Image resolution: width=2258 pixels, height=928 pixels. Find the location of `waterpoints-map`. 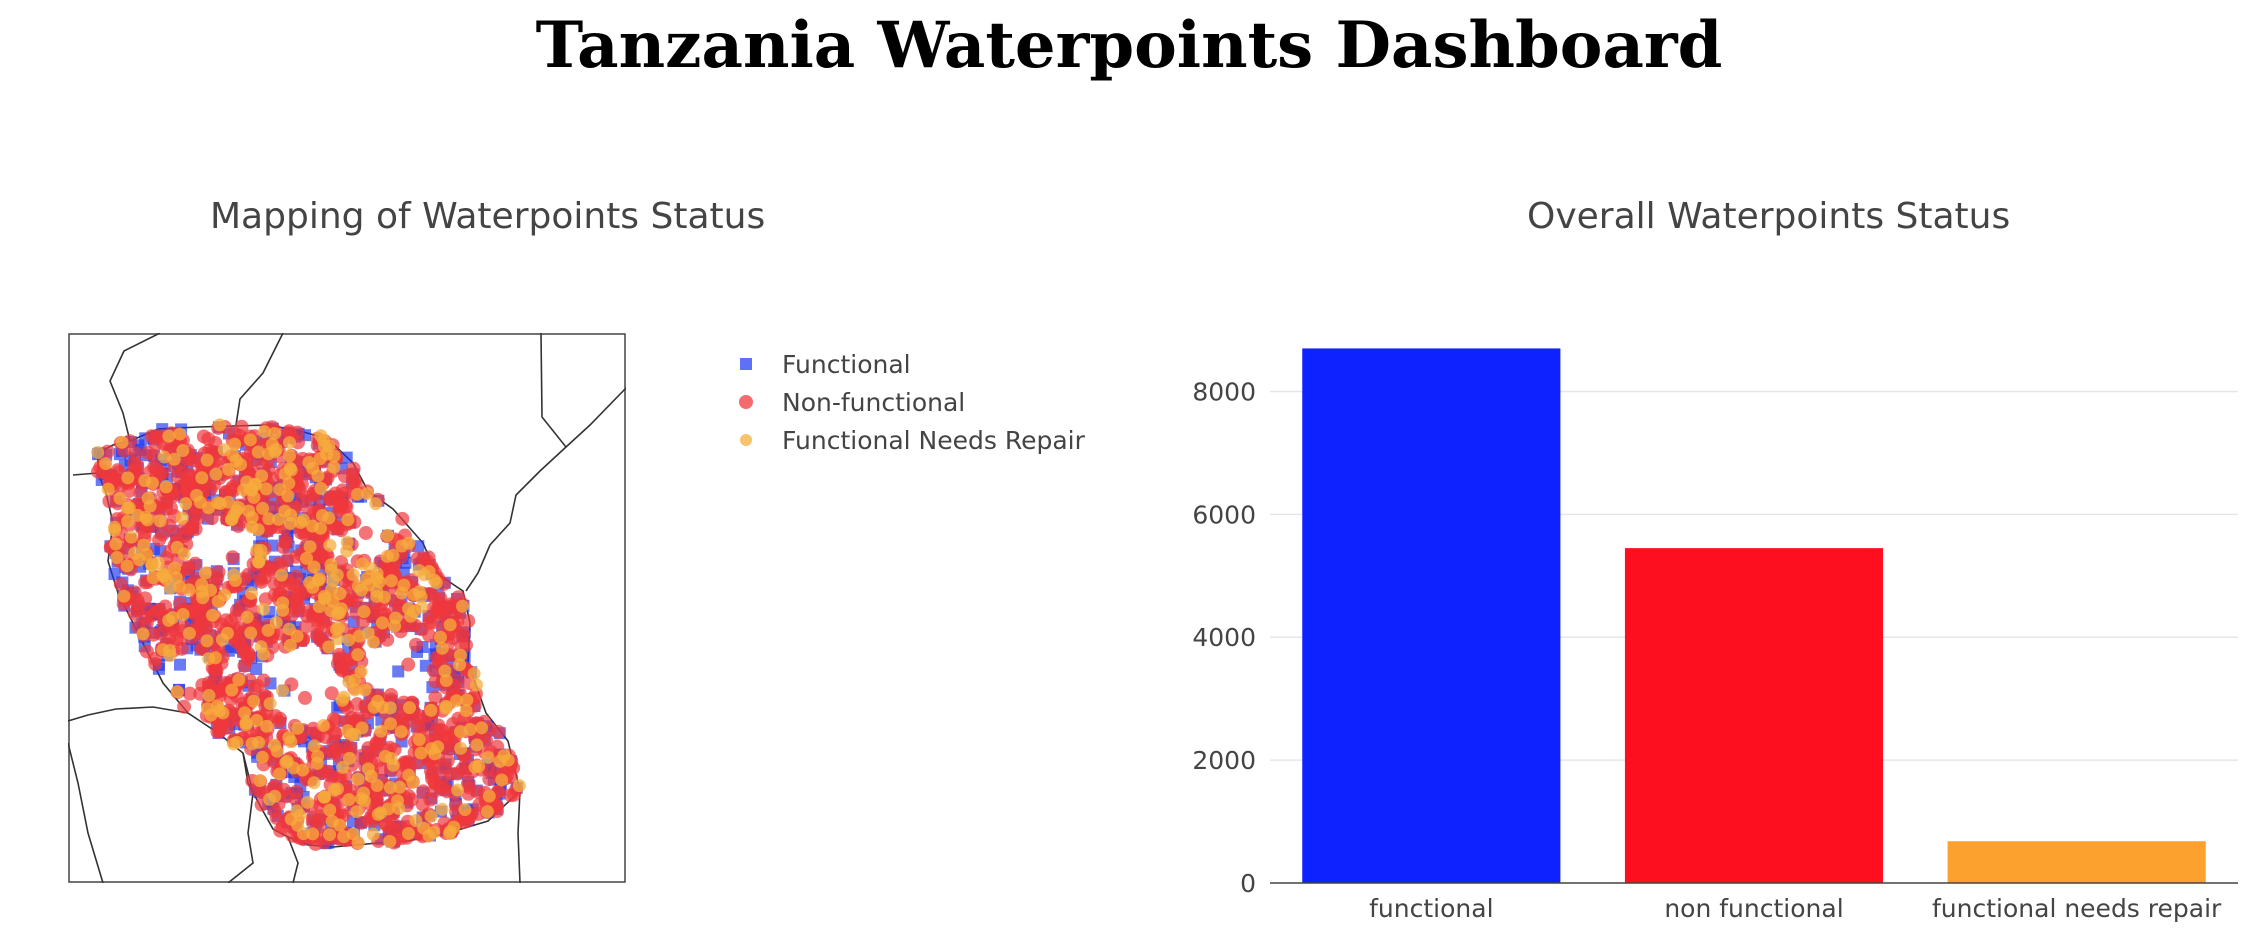

waterpoints-map is located at coordinates (347, 608).